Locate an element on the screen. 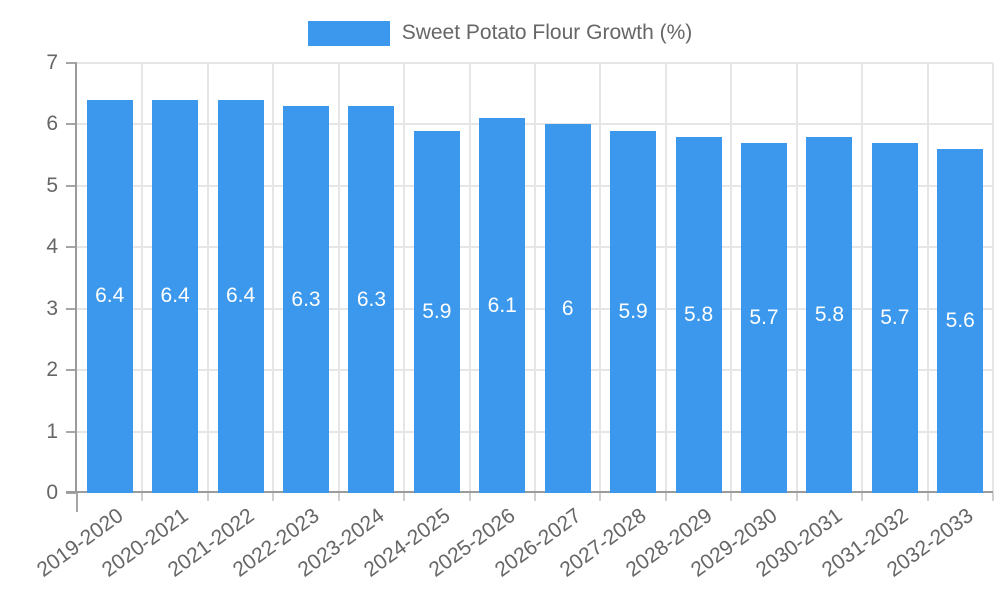  y-axis-tick-label: 0 is located at coordinates (52, 492).